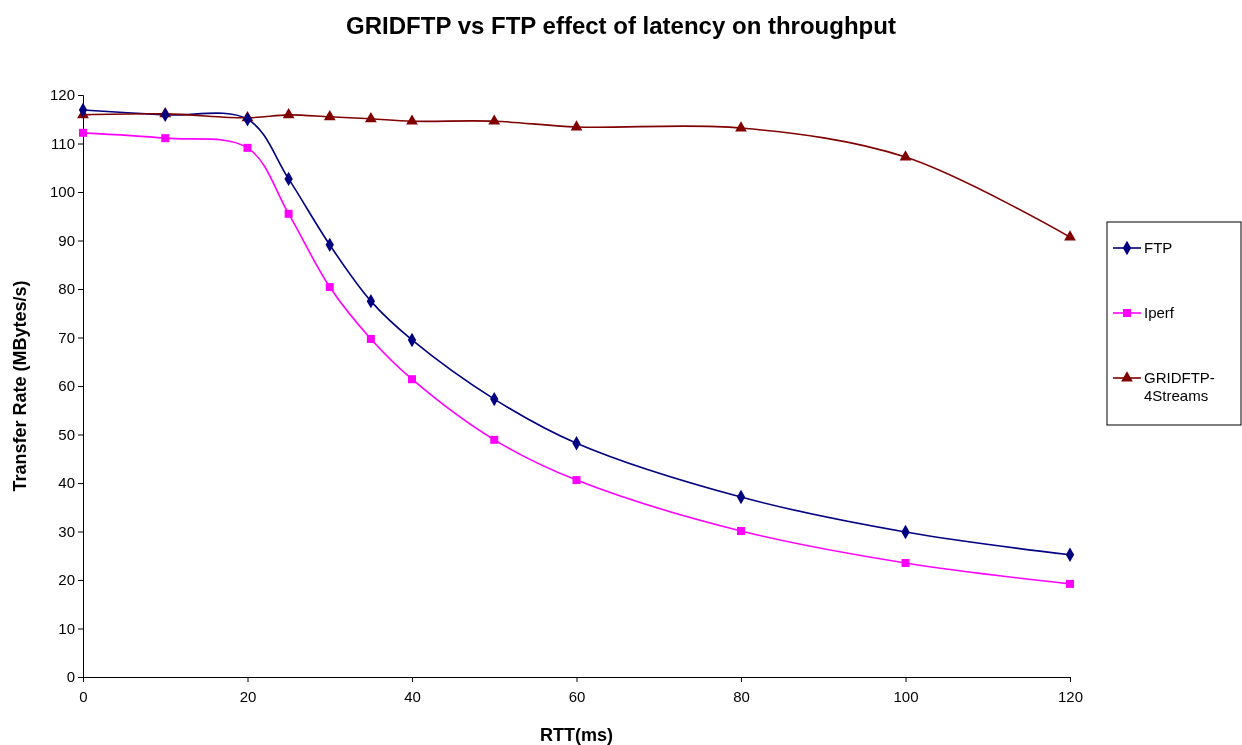 This screenshot has width=1242, height=745. I want to click on y-tick-label: 110, so click(63, 143).